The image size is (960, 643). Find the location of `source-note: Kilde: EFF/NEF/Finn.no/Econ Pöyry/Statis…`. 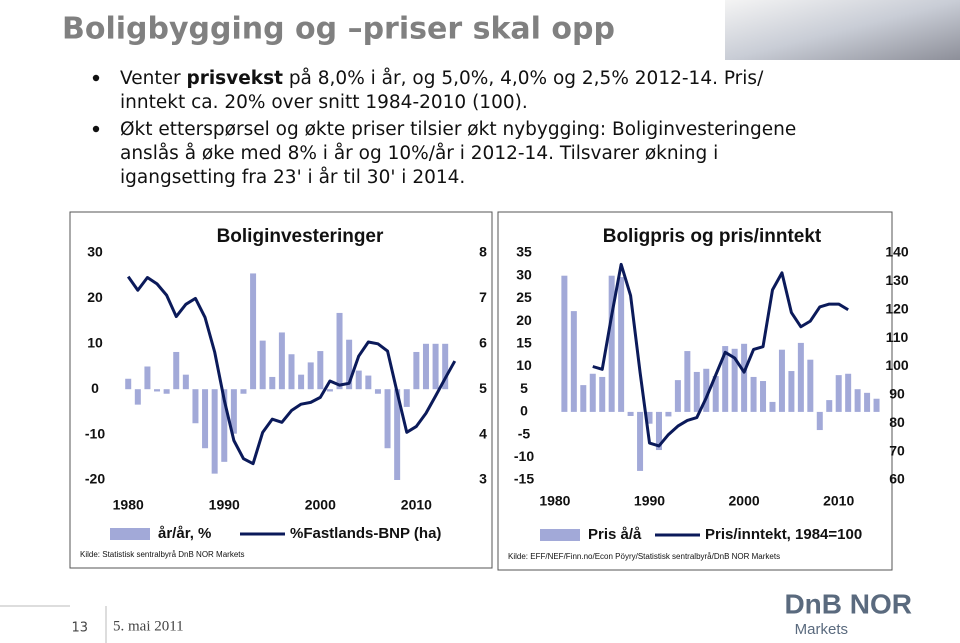

source-note: Kilde: EFF/NEF/Finn.no/Econ Pöyry/Statis… is located at coordinates (644, 556).